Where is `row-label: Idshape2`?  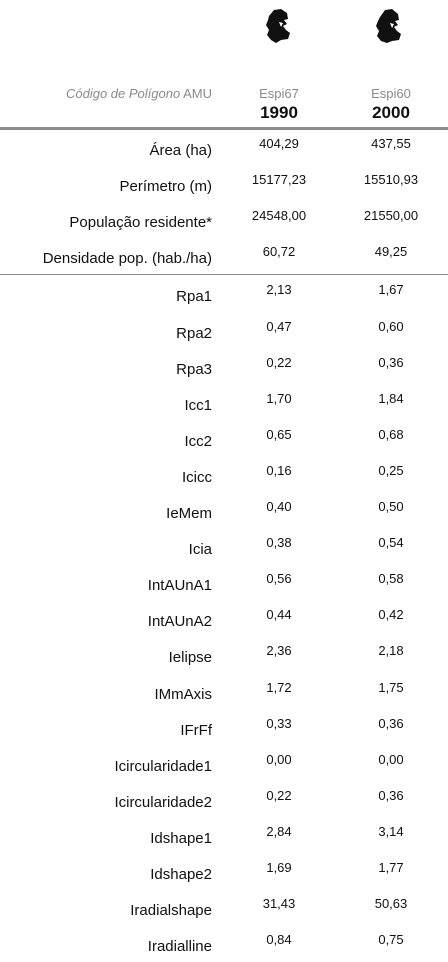 row-label: Idshape2 is located at coordinates (181, 874).